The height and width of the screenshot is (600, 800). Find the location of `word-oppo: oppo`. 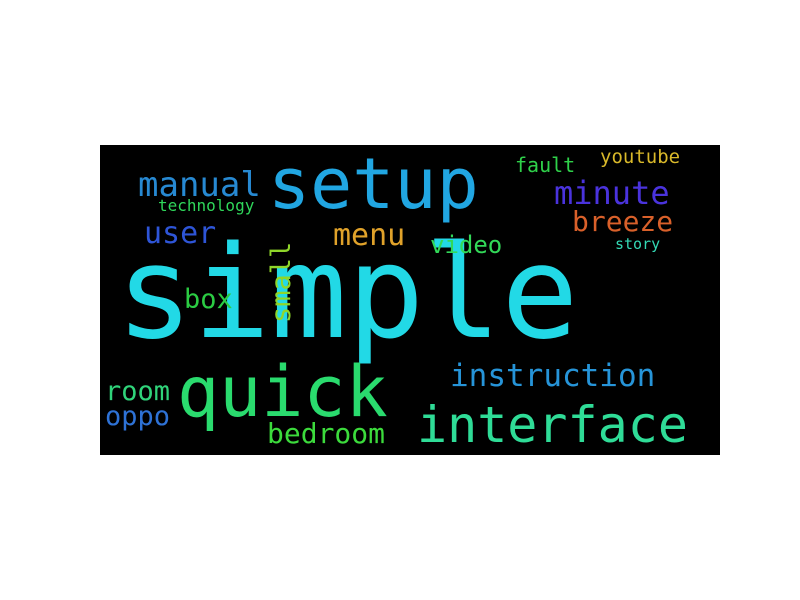

word-oppo: oppo is located at coordinates (138, 416).